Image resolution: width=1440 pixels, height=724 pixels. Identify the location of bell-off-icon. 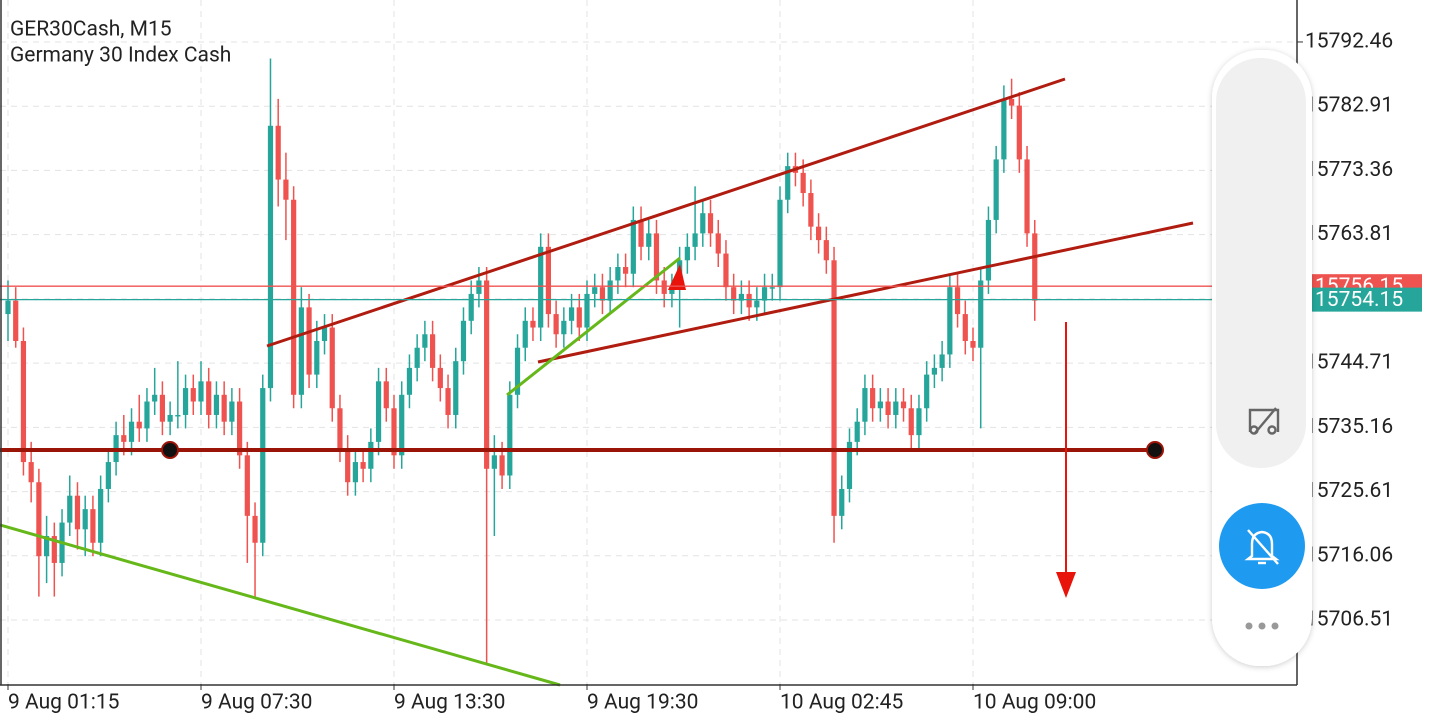
(1262, 547).